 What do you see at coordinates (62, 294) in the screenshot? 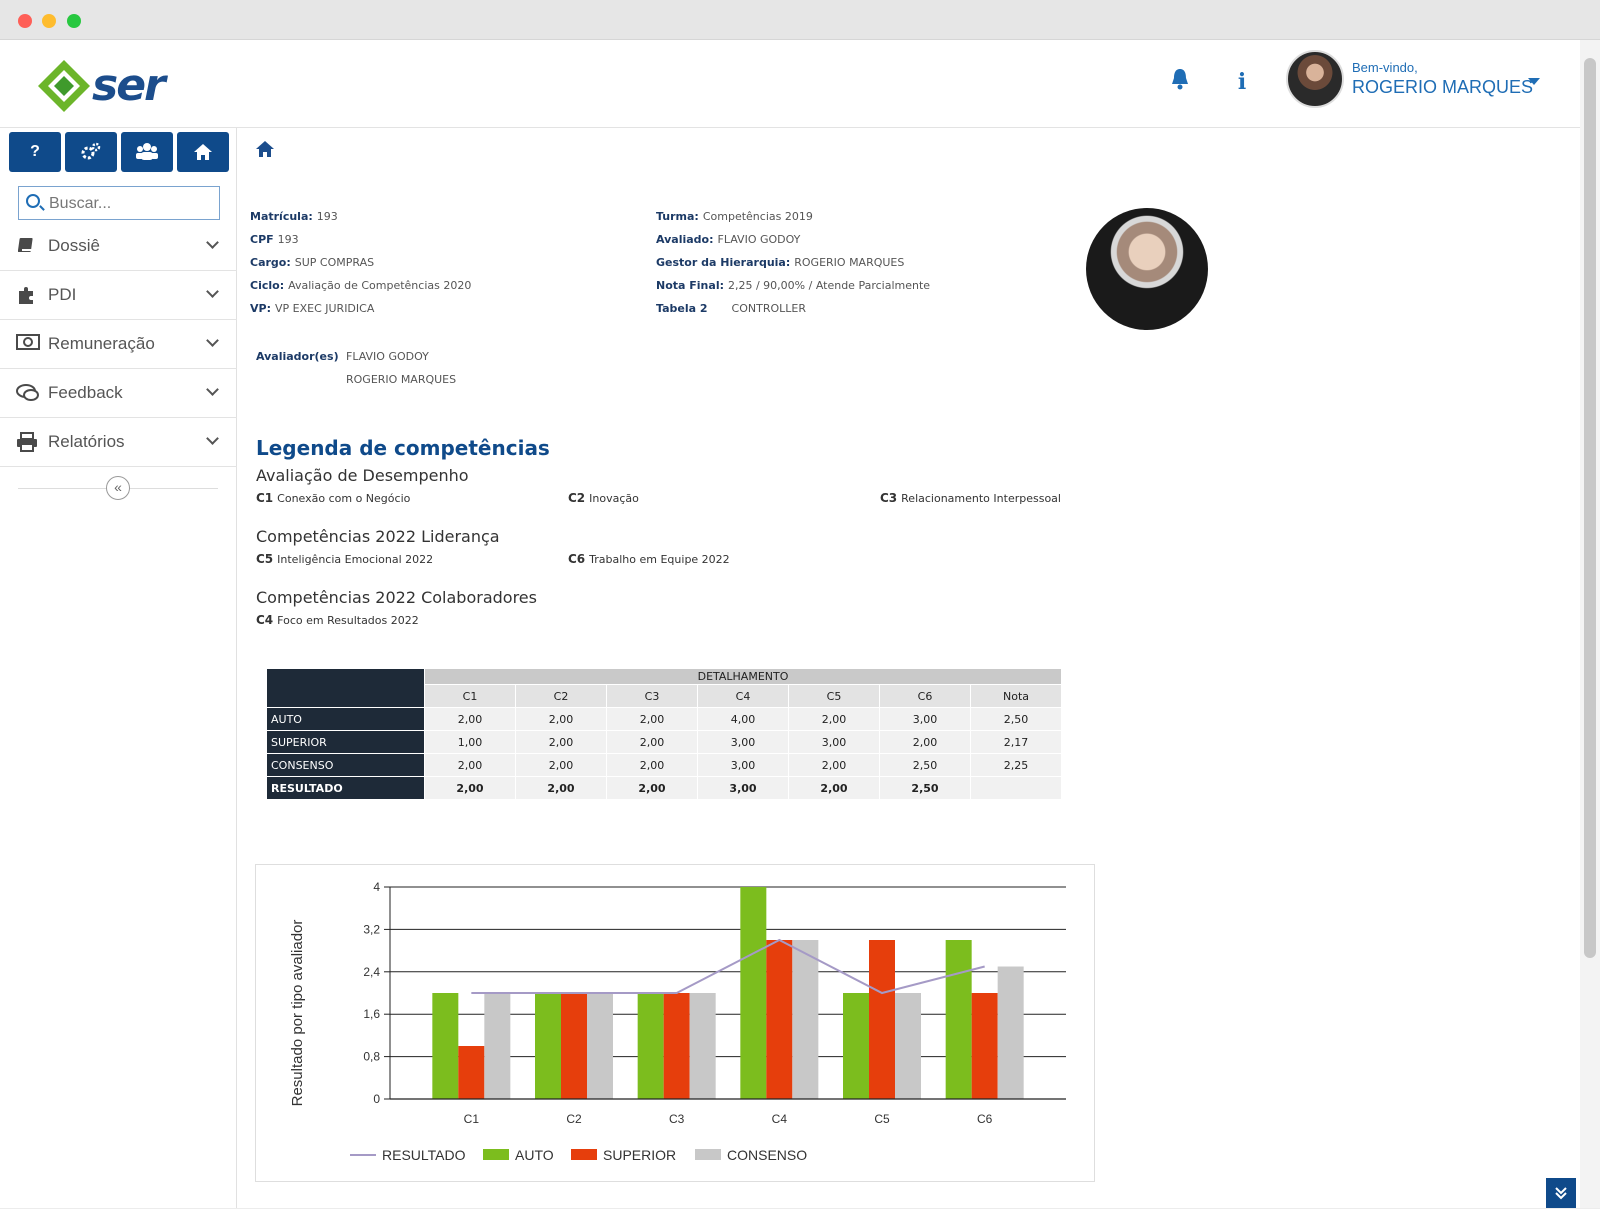
I see `sidebar-item-label: PDI` at bounding box center [62, 294].